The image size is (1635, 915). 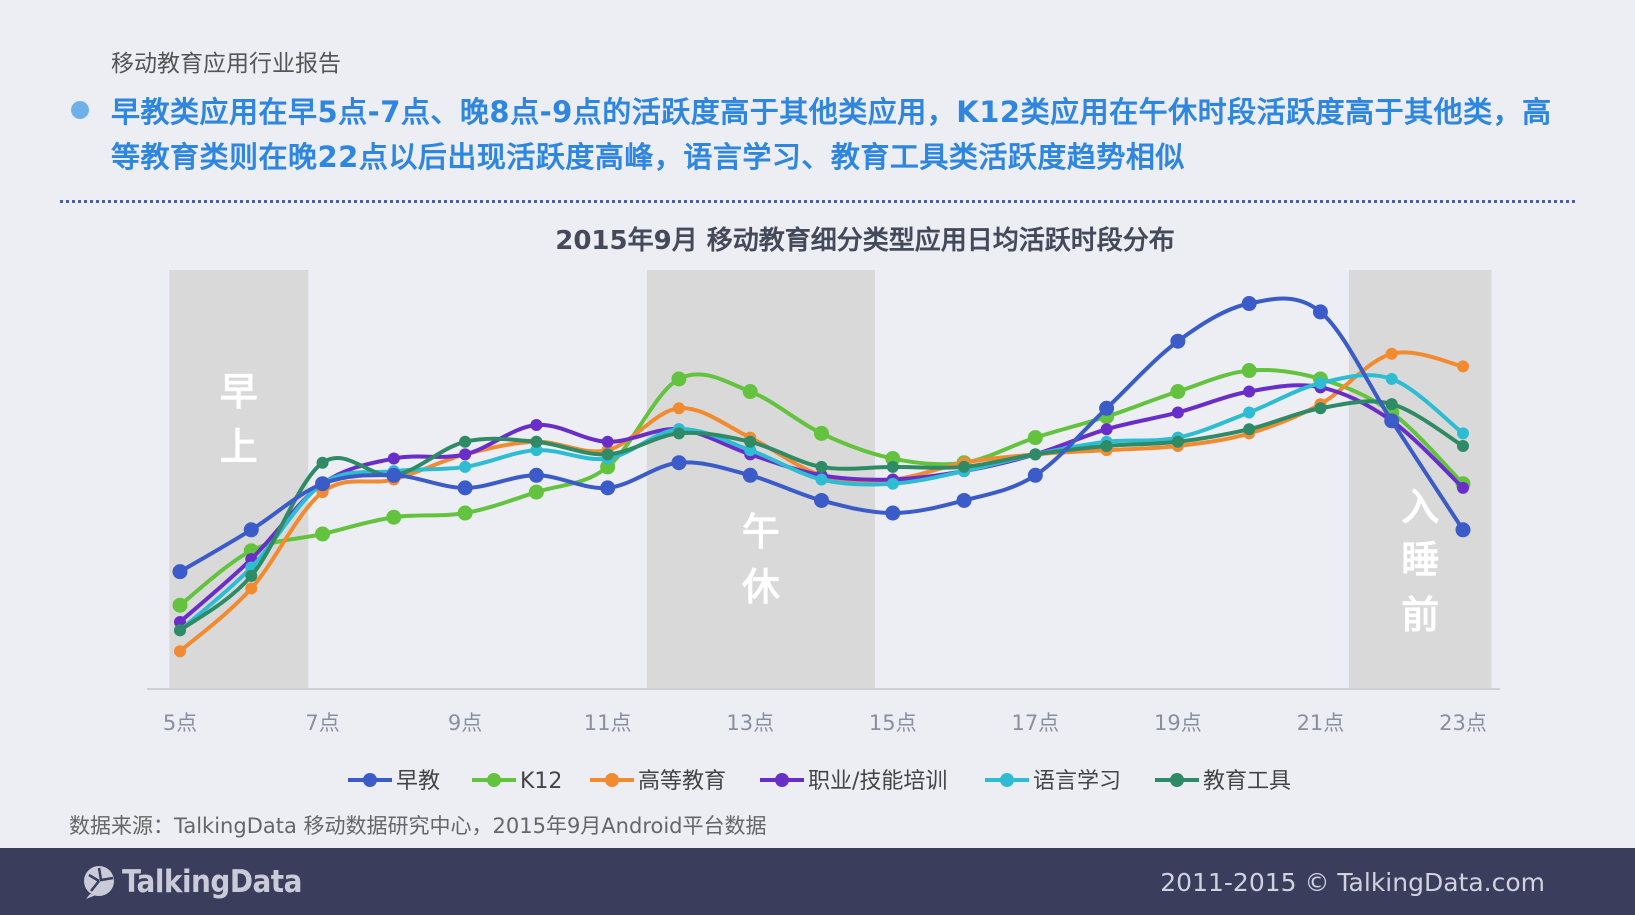 I want to click on copyright-text: 2011-2015 © TalkingData.com, so click(x=1352, y=882).